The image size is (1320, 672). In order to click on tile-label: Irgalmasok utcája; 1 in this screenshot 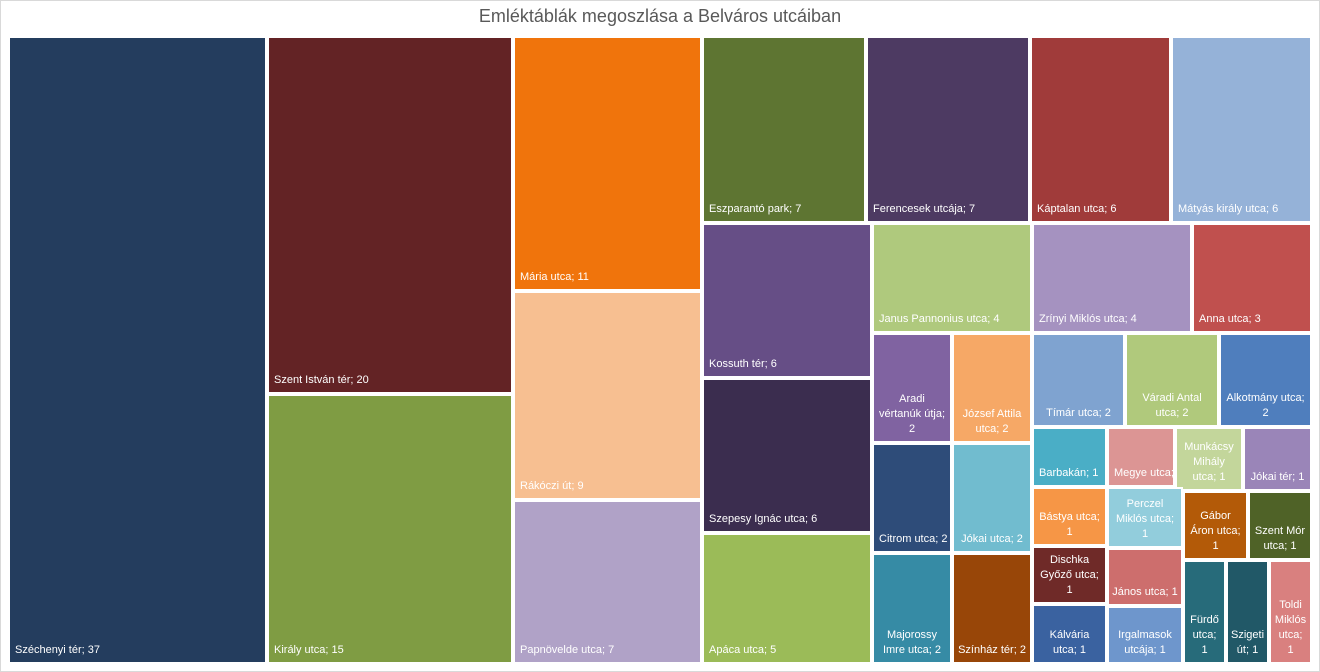, I will do `click(1145, 642)`.